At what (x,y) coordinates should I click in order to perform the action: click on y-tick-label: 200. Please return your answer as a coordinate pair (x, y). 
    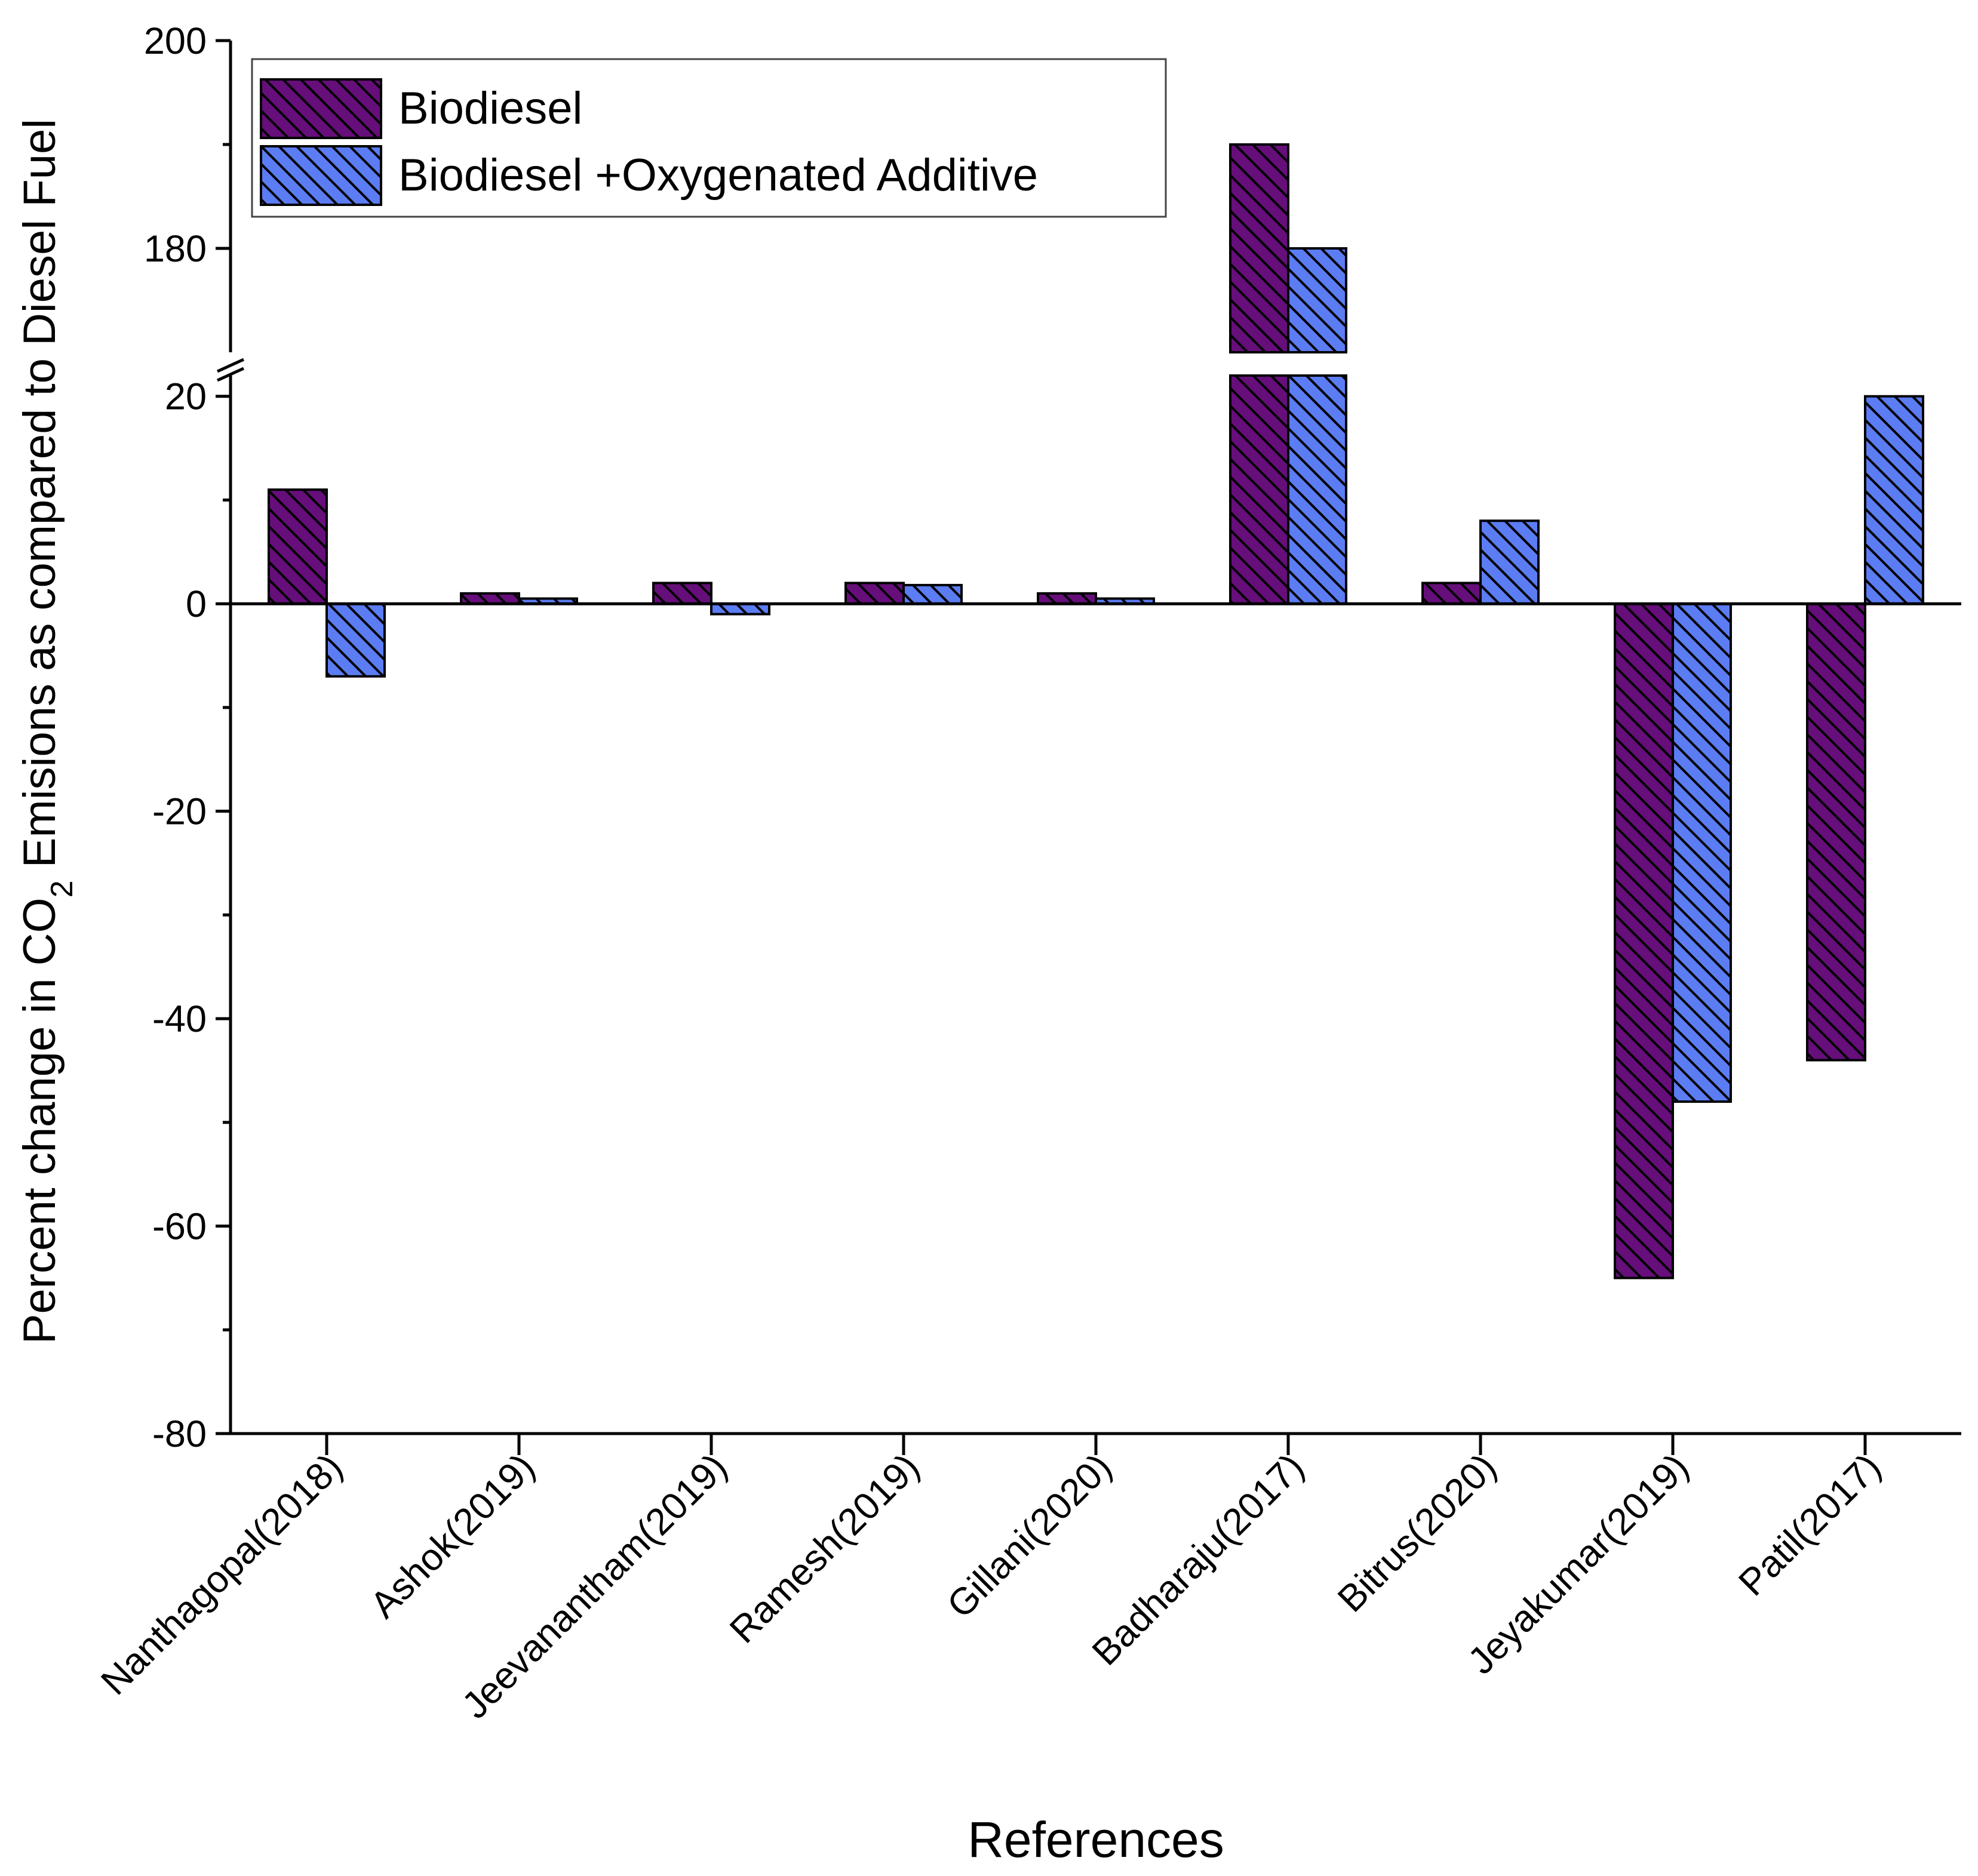
    Looking at the image, I should click on (176, 41).